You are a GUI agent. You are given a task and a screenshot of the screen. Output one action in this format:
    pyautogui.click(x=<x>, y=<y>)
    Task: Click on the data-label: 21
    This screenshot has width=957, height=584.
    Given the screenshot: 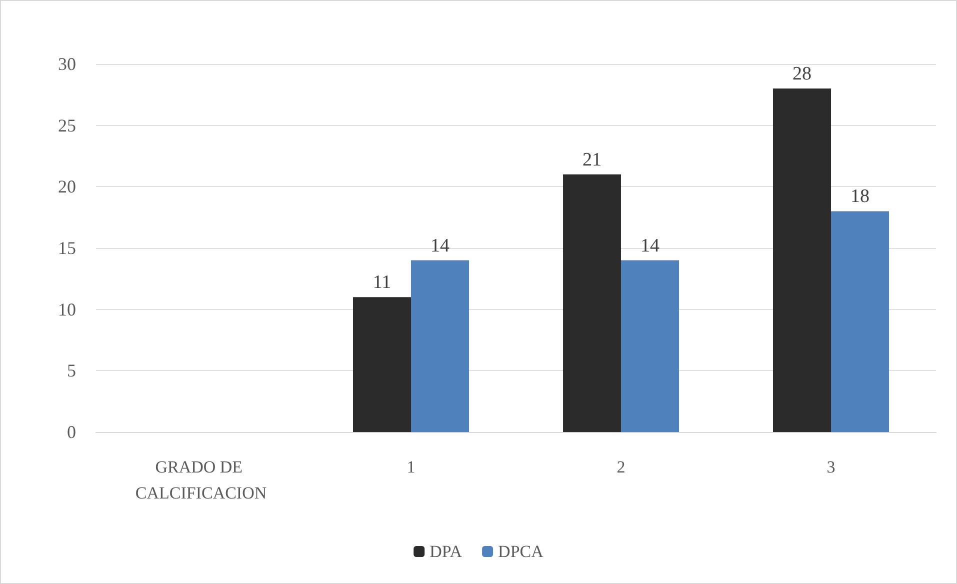 What is the action you would take?
    pyautogui.click(x=592, y=159)
    